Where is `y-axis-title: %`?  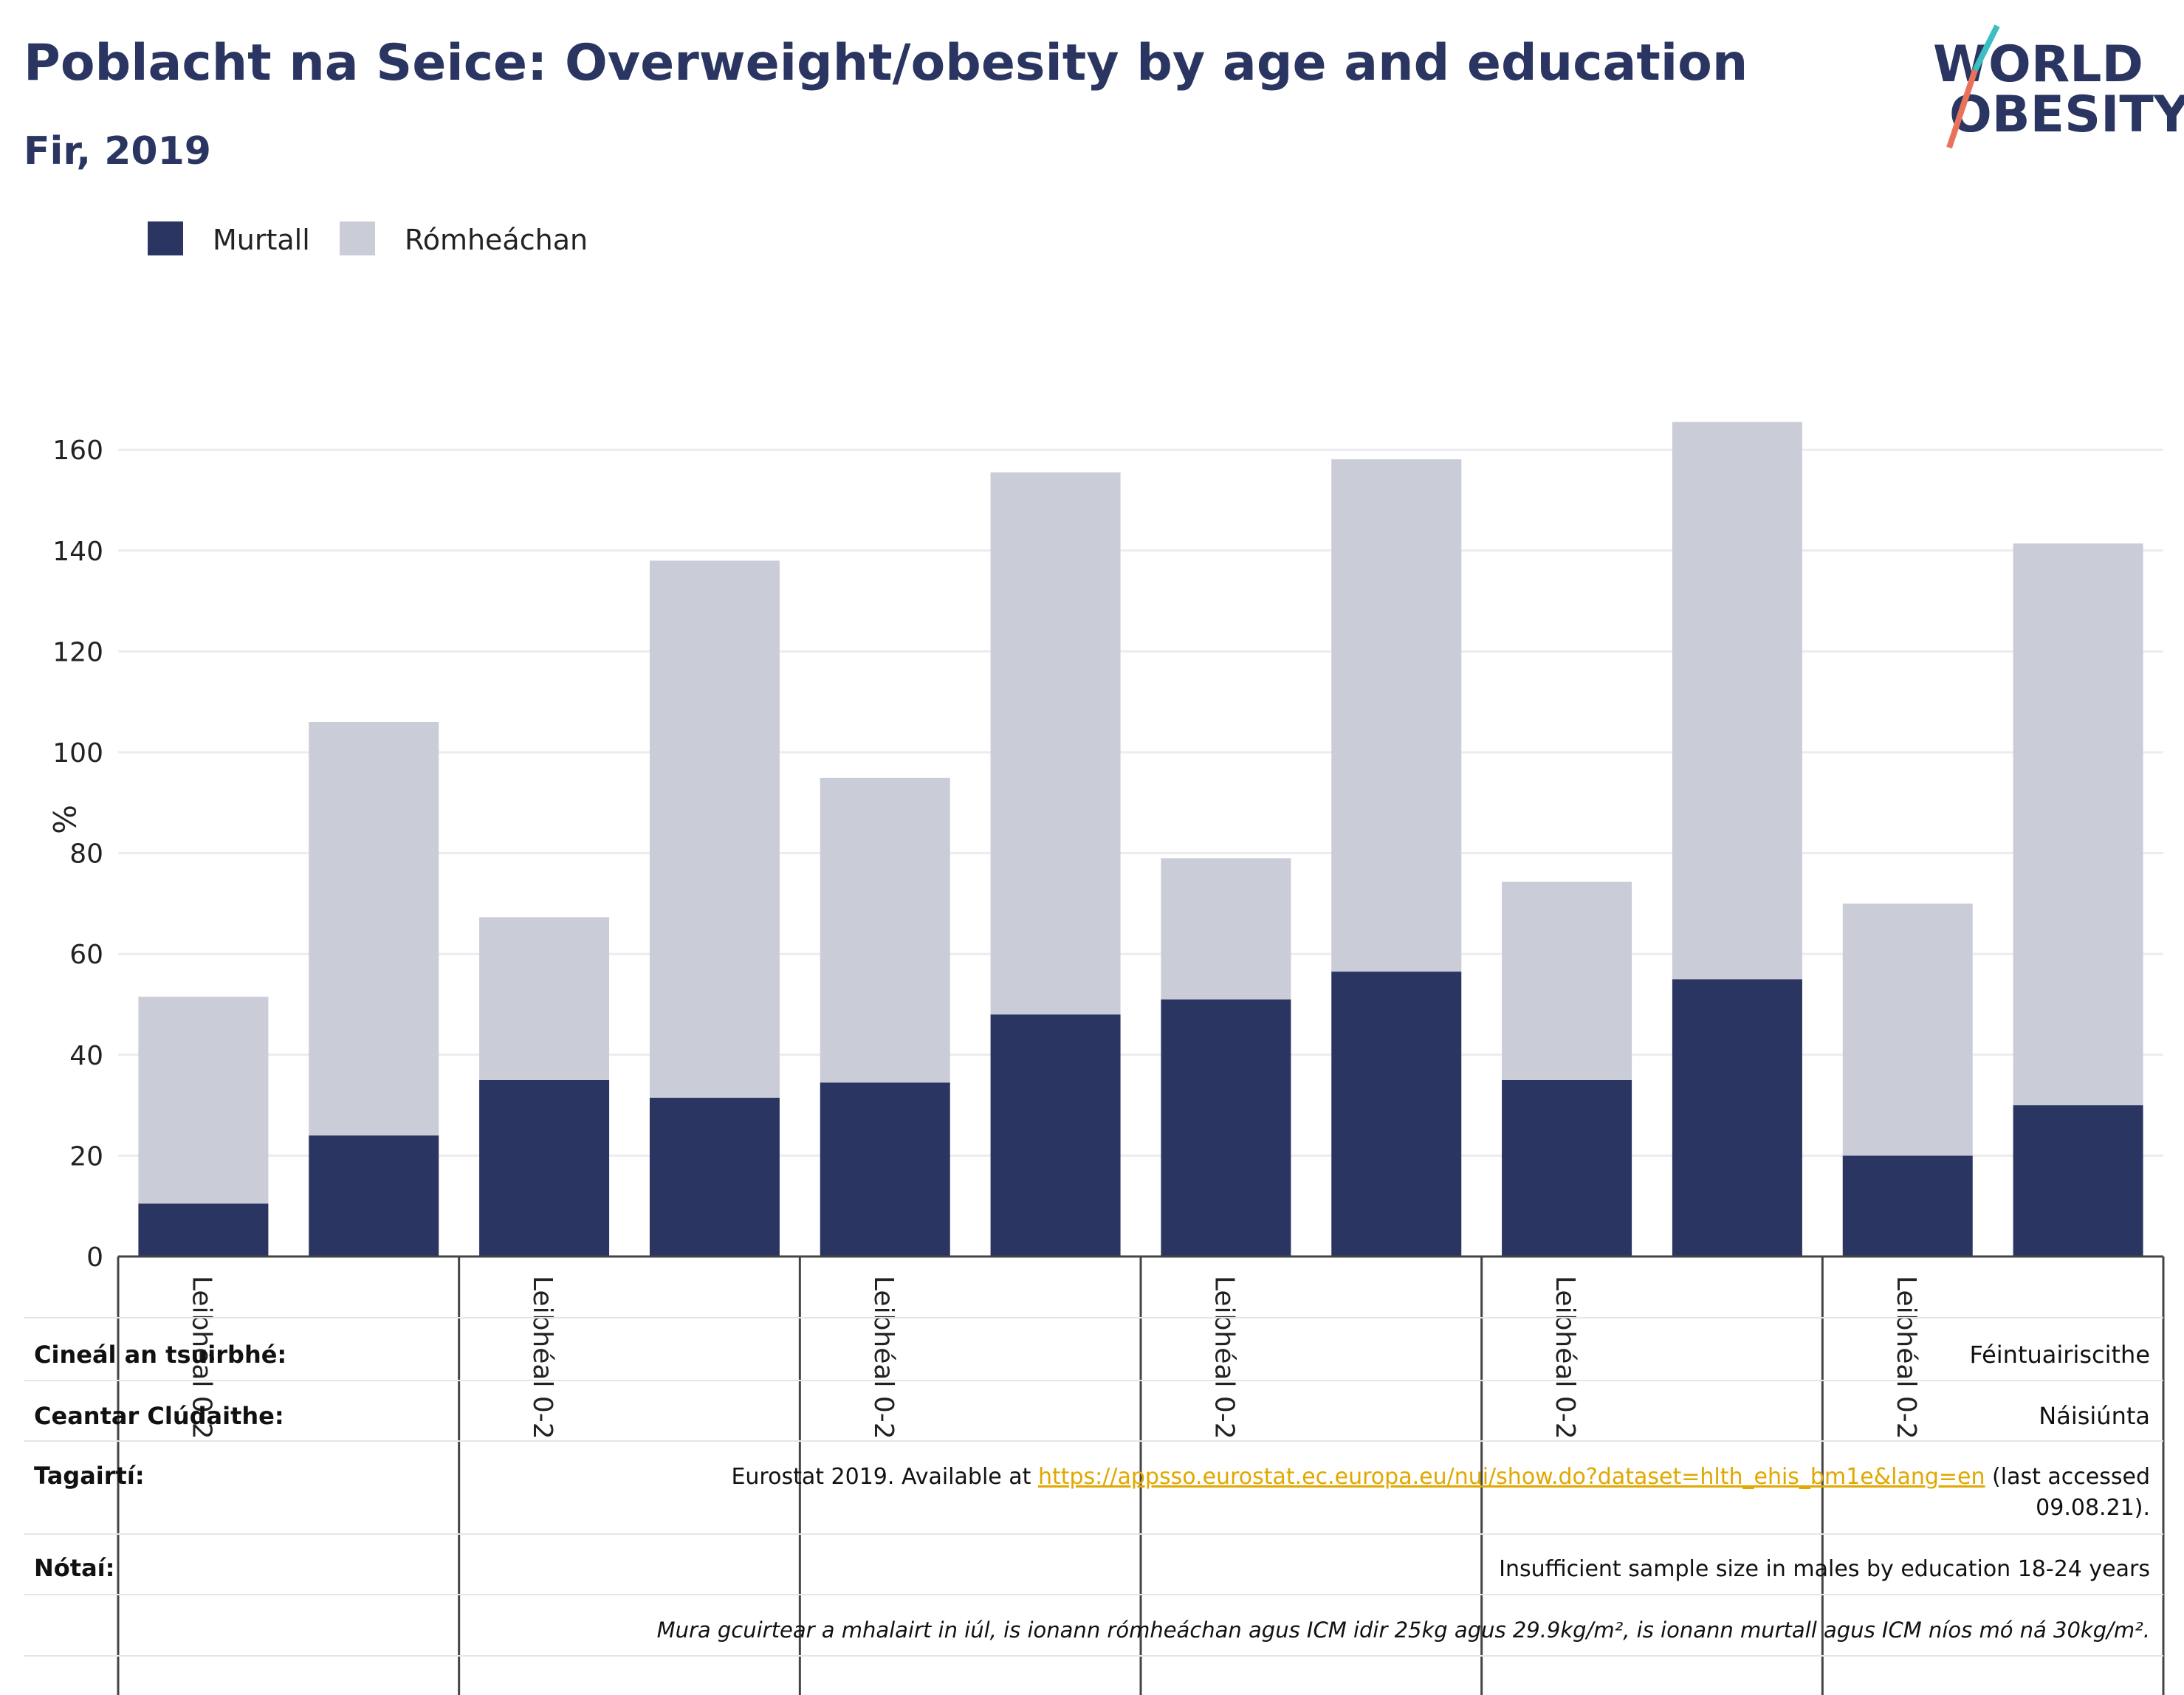
y-axis-title: % is located at coordinates (64, 820).